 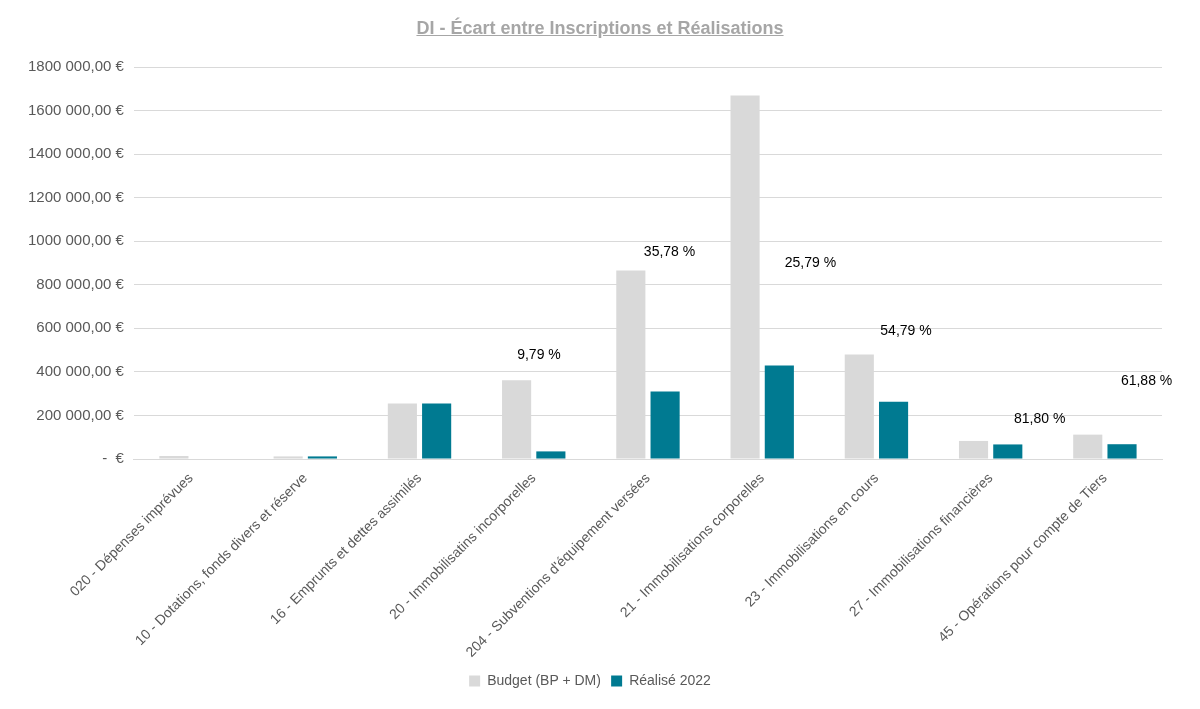 What do you see at coordinates (76, 109) in the screenshot?
I see `y-tick-label: 1600 000,00 €` at bounding box center [76, 109].